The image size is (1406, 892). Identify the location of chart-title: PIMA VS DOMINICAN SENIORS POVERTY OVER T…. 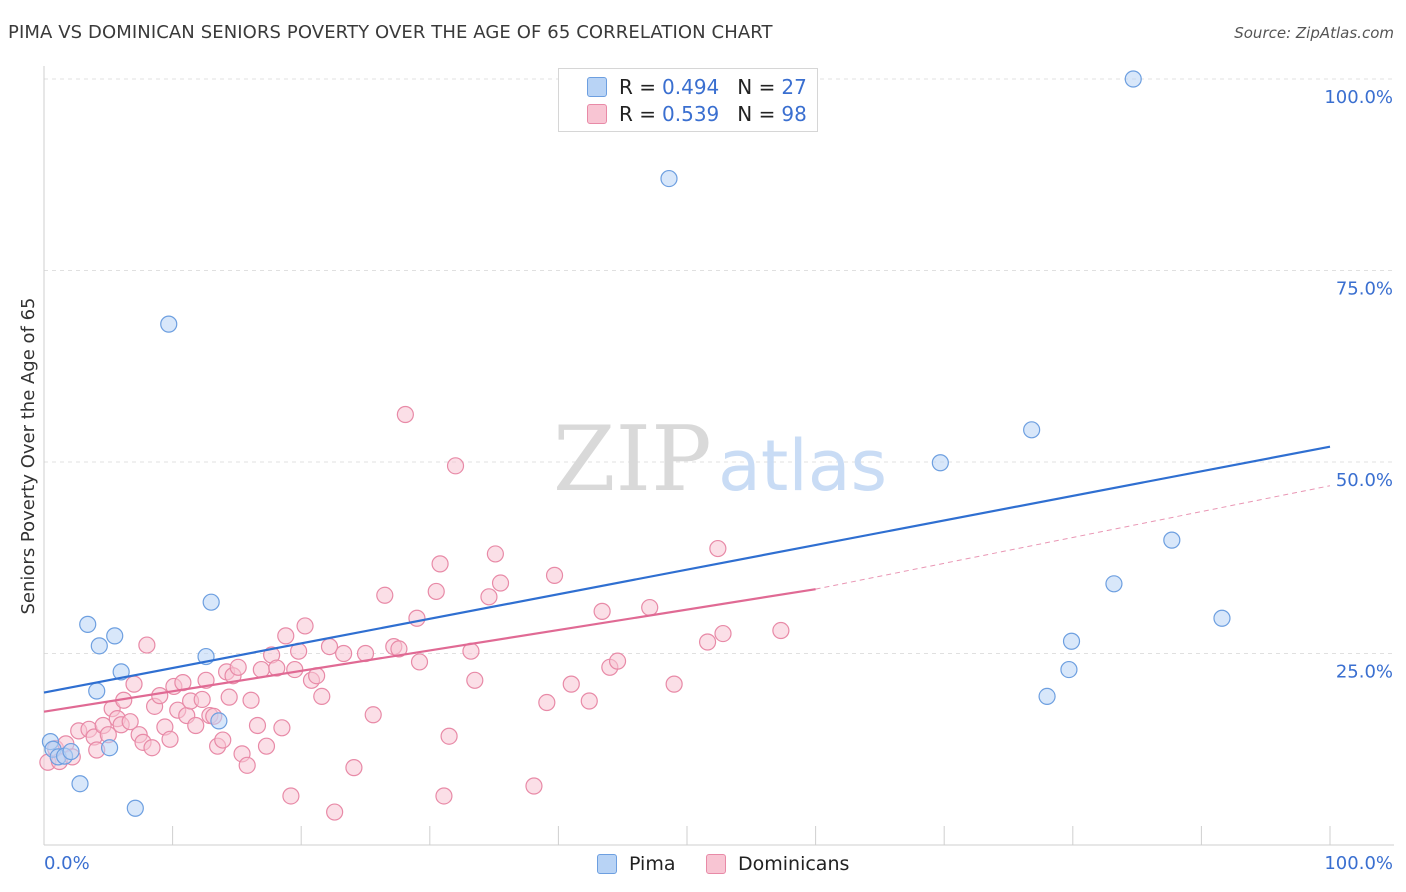
(390, 32).